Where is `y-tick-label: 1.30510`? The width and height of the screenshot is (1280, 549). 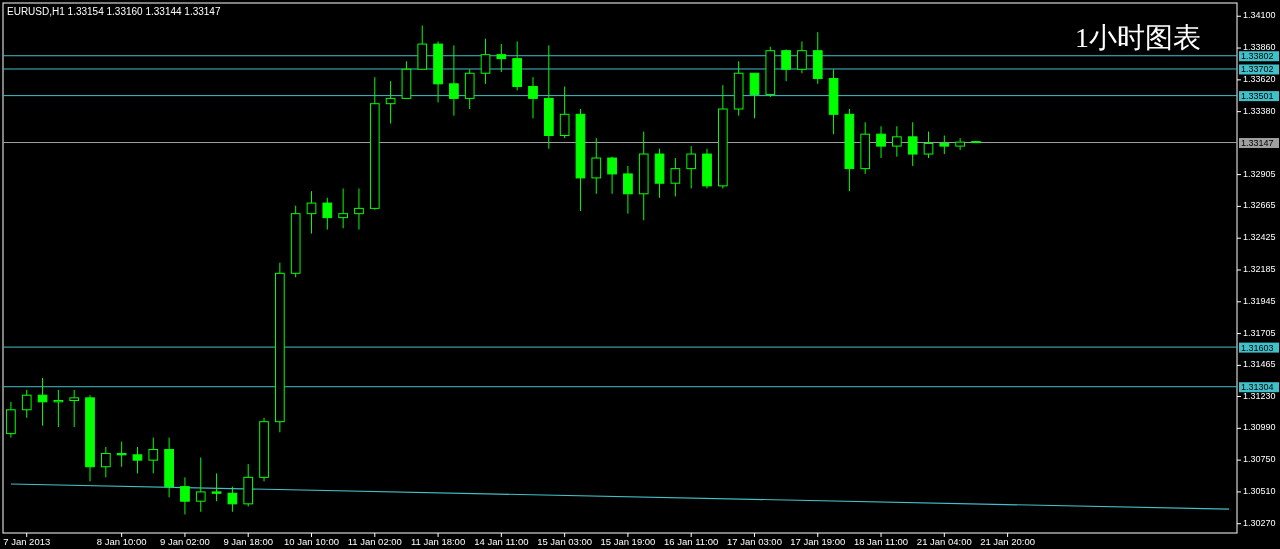 y-tick-label: 1.30510 is located at coordinates (1259, 490).